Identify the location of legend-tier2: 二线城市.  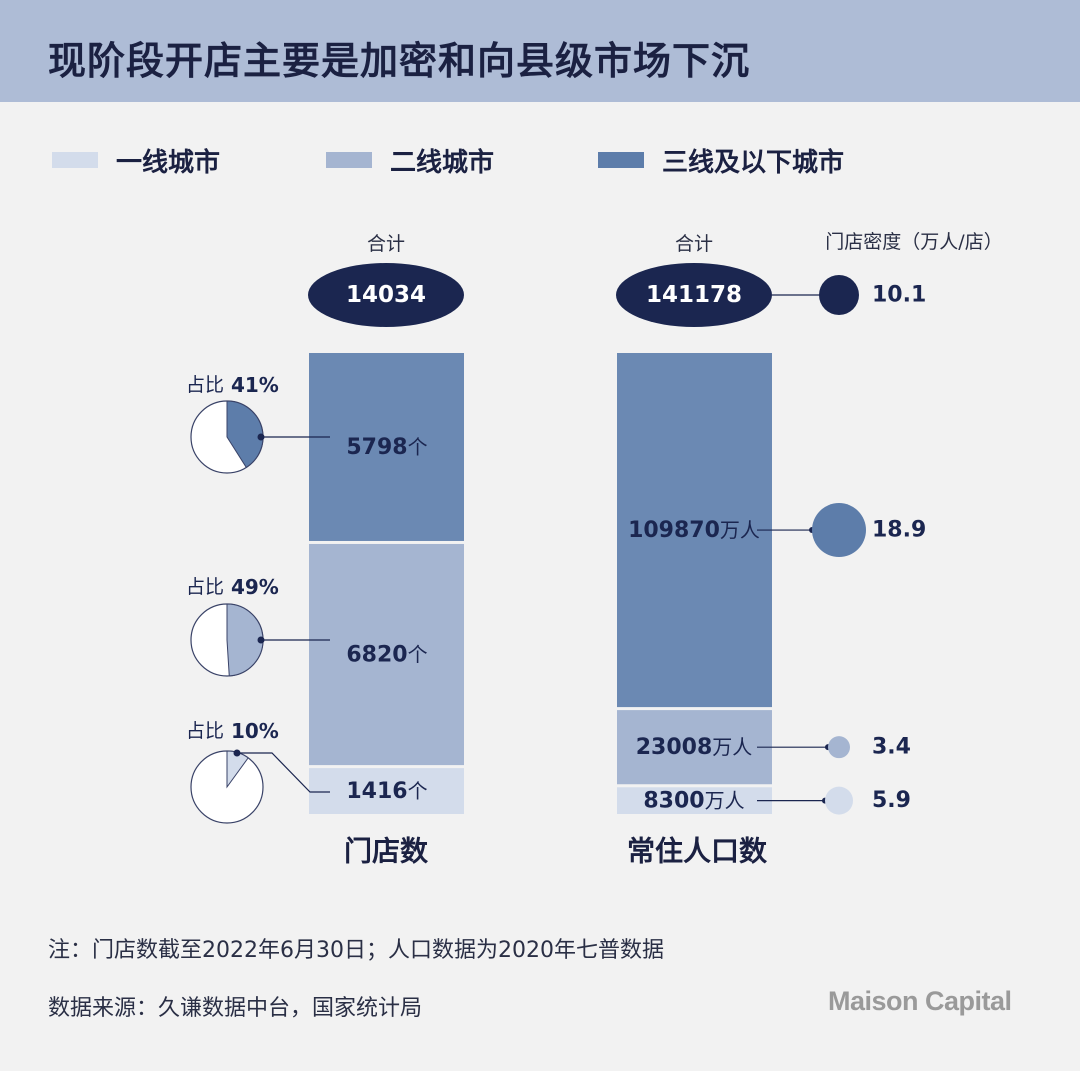
(410, 160).